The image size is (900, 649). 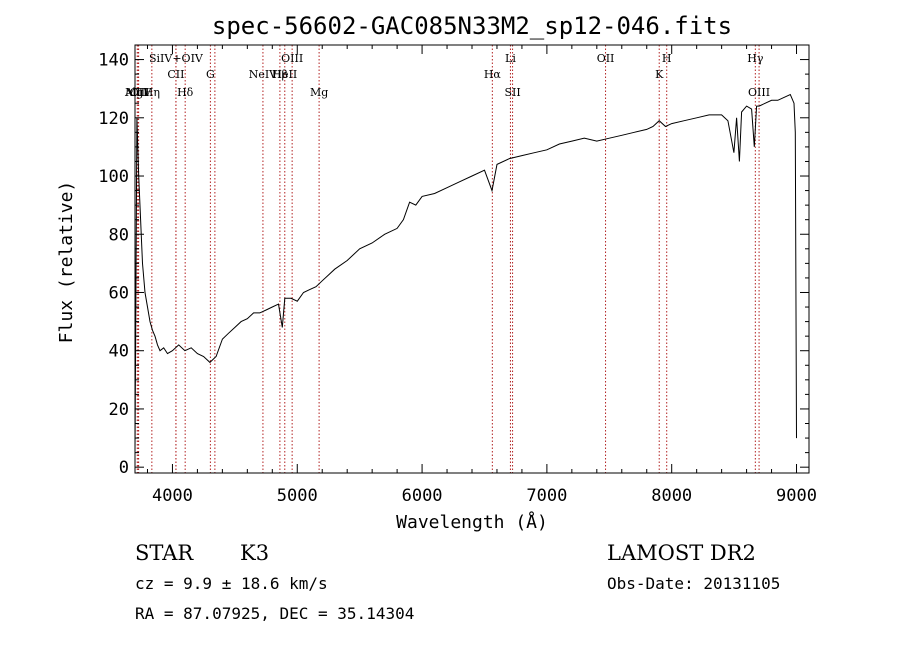 What do you see at coordinates (297, 496) in the screenshot?
I see `x-tick-label-1: 5000` at bounding box center [297, 496].